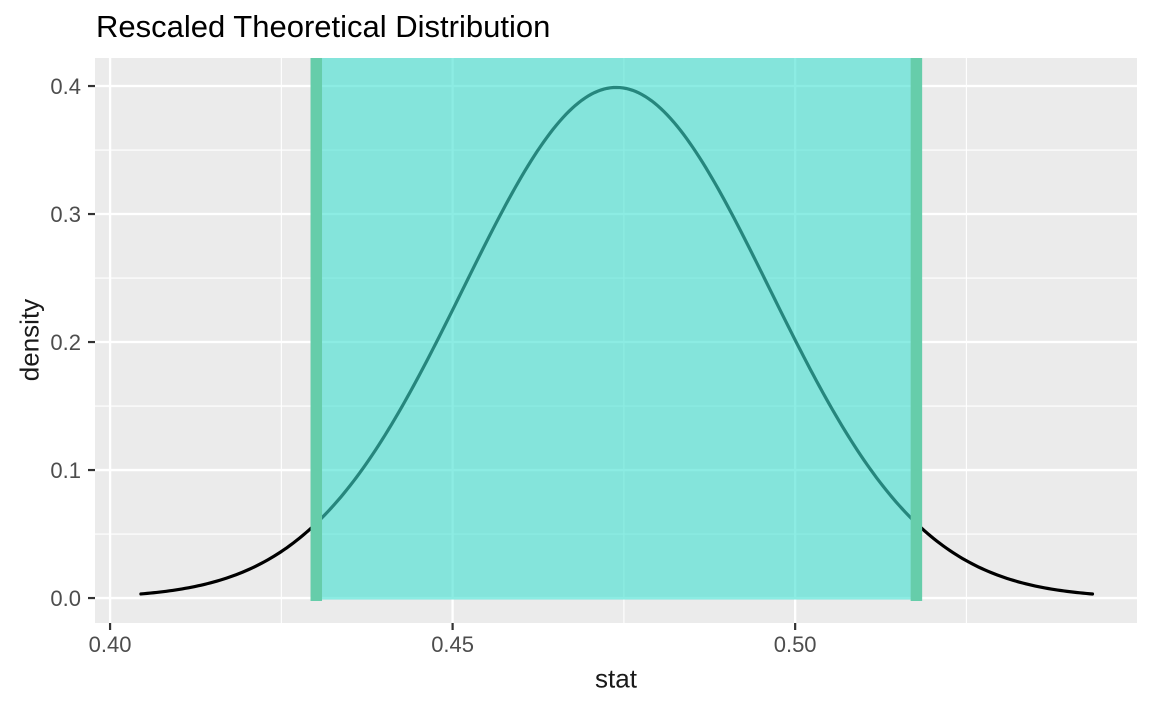 The image size is (1152, 711). I want to click on x-axis-title: stat, so click(616, 678).